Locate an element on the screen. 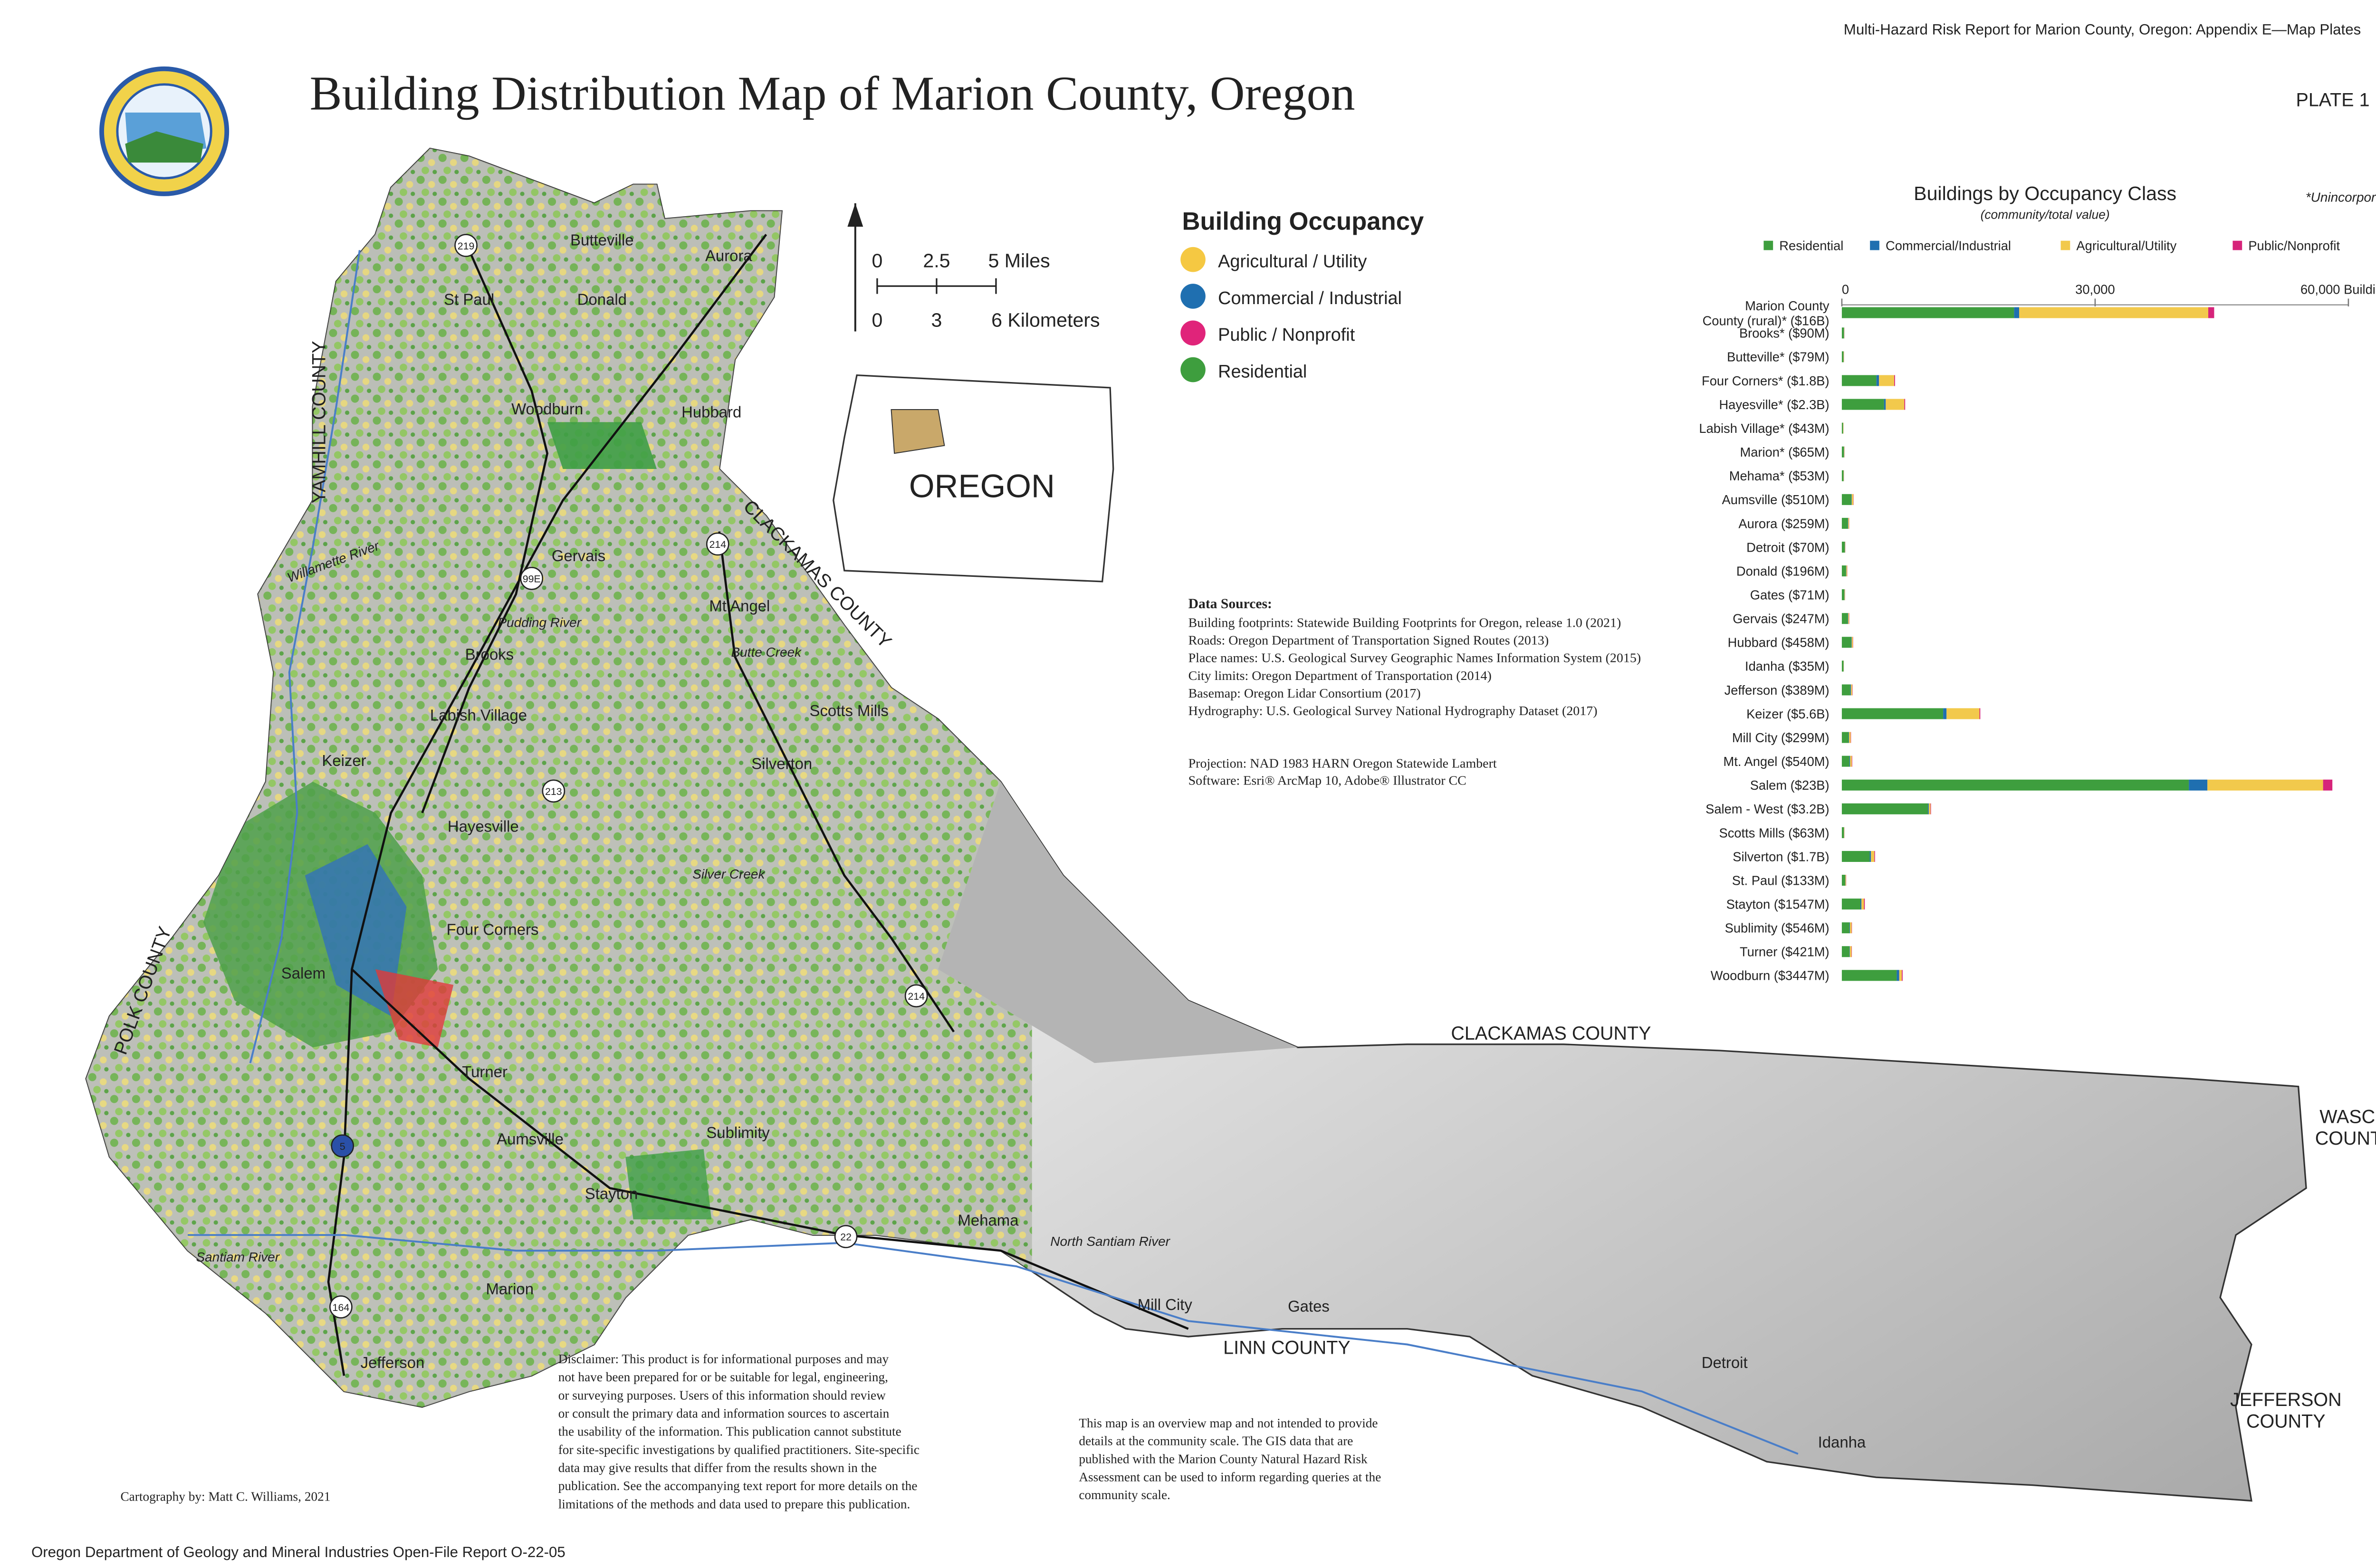 The image size is (2376, 1568). place-label: Gates is located at coordinates (1309, 1306).